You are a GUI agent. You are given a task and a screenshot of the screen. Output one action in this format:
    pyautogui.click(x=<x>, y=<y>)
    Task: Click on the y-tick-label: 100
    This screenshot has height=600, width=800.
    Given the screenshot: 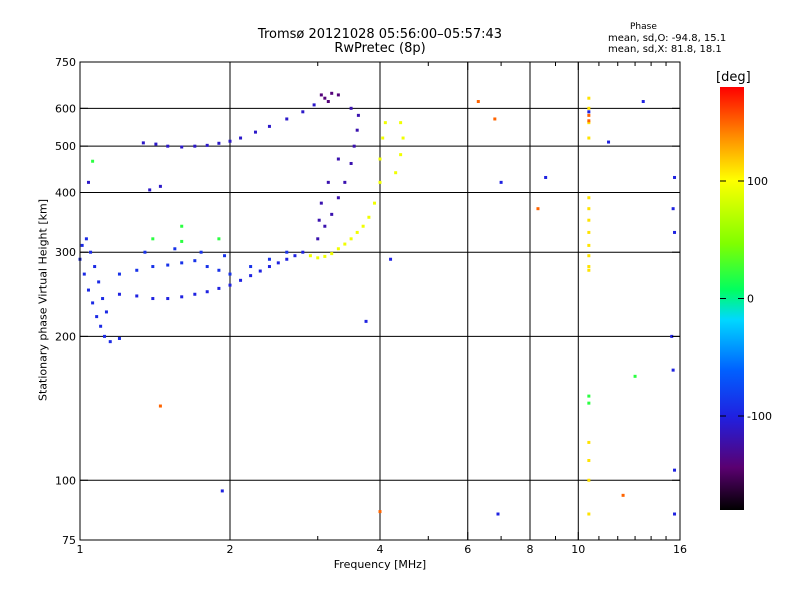 What is the action you would take?
    pyautogui.click(x=65, y=480)
    